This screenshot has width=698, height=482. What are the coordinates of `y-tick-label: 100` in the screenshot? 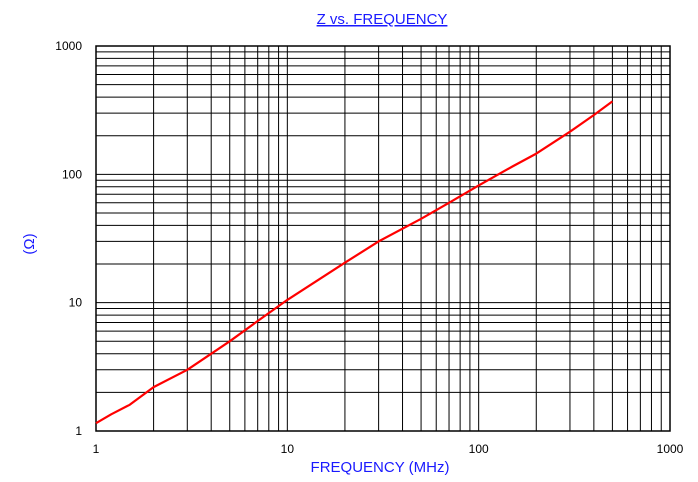 It's located at (72, 174).